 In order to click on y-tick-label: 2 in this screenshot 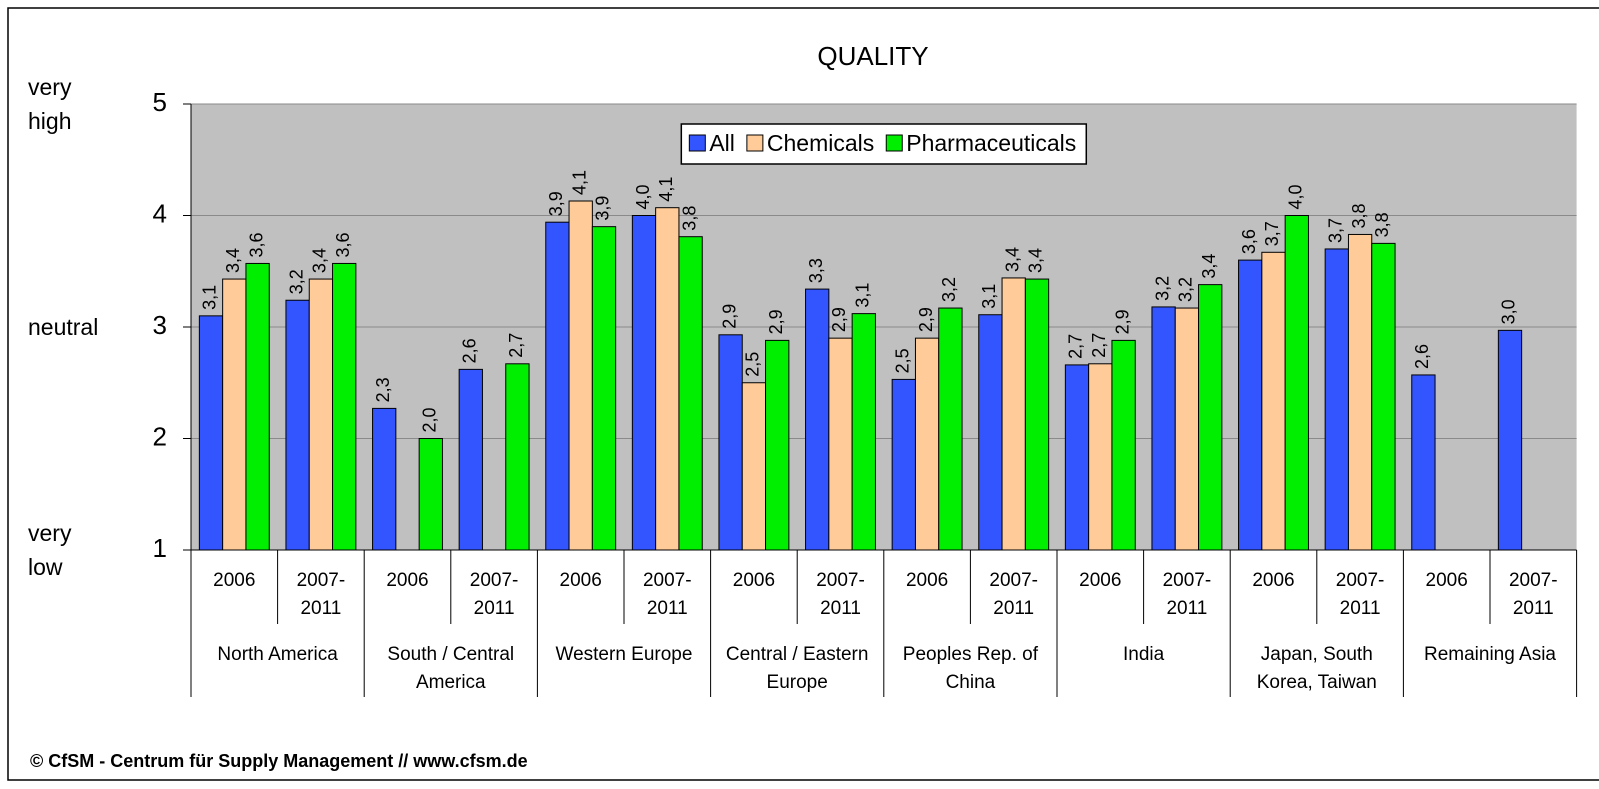, I will do `click(160, 436)`.